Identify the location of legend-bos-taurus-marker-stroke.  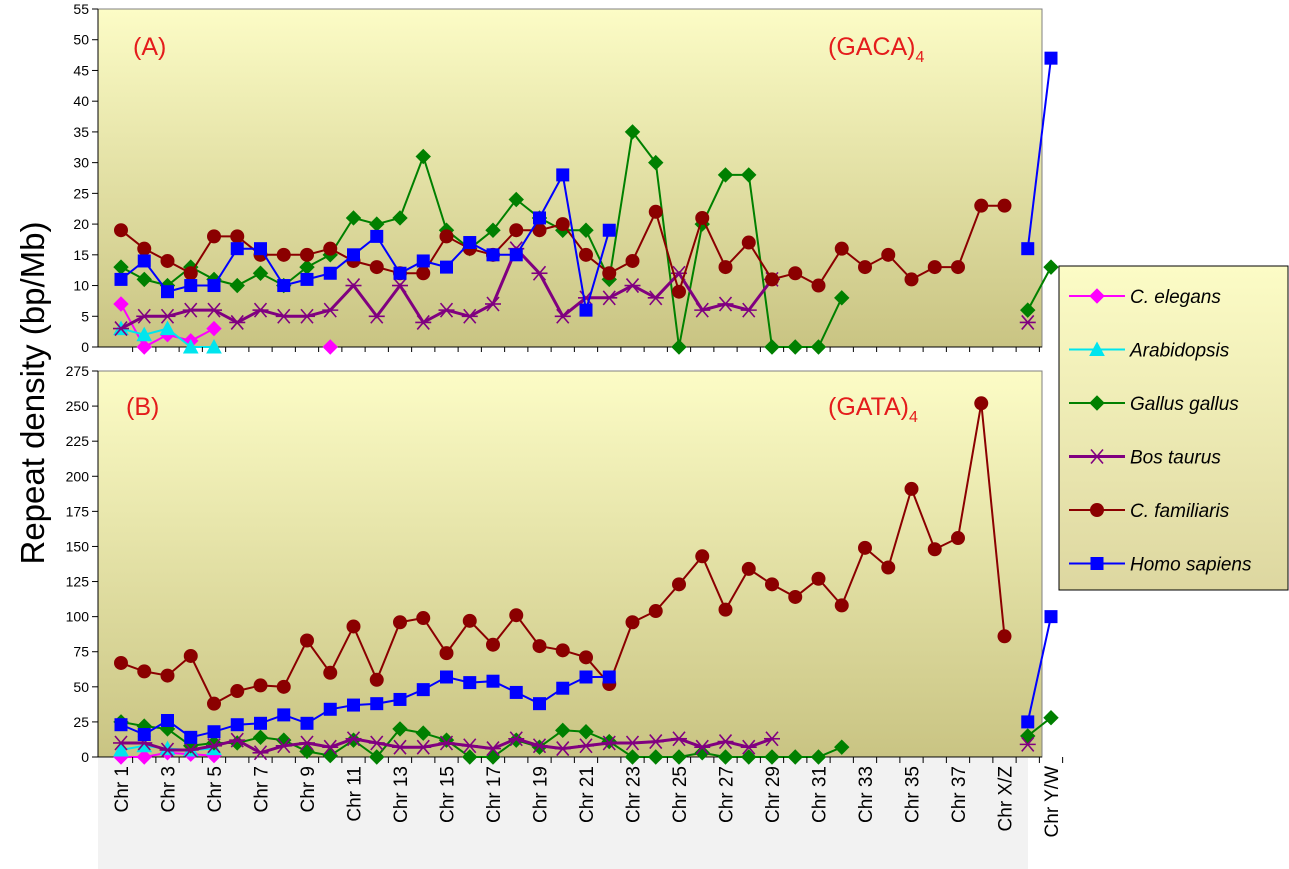
(1097, 456).